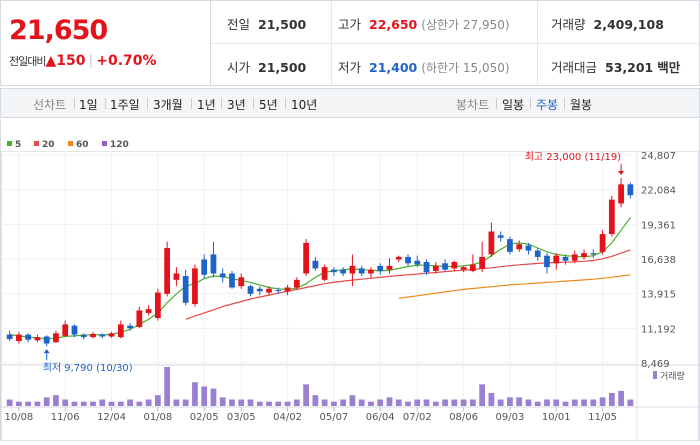 The image size is (700, 445). What do you see at coordinates (239, 67) in the screenshot?
I see `open-label: 시가` at bounding box center [239, 67].